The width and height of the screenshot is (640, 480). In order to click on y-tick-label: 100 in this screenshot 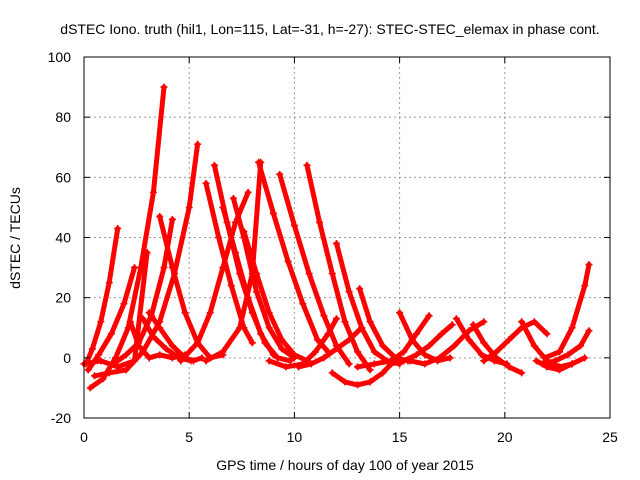, I will do `click(60, 57)`.